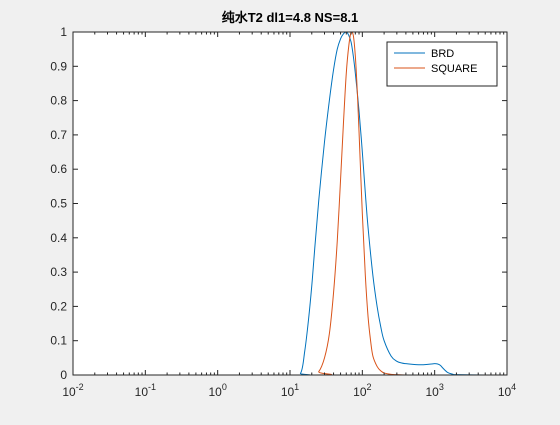 The height and width of the screenshot is (425, 560). What do you see at coordinates (434, 390) in the screenshot?
I see `x-tick-label: 10³` at bounding box center [434, 390].